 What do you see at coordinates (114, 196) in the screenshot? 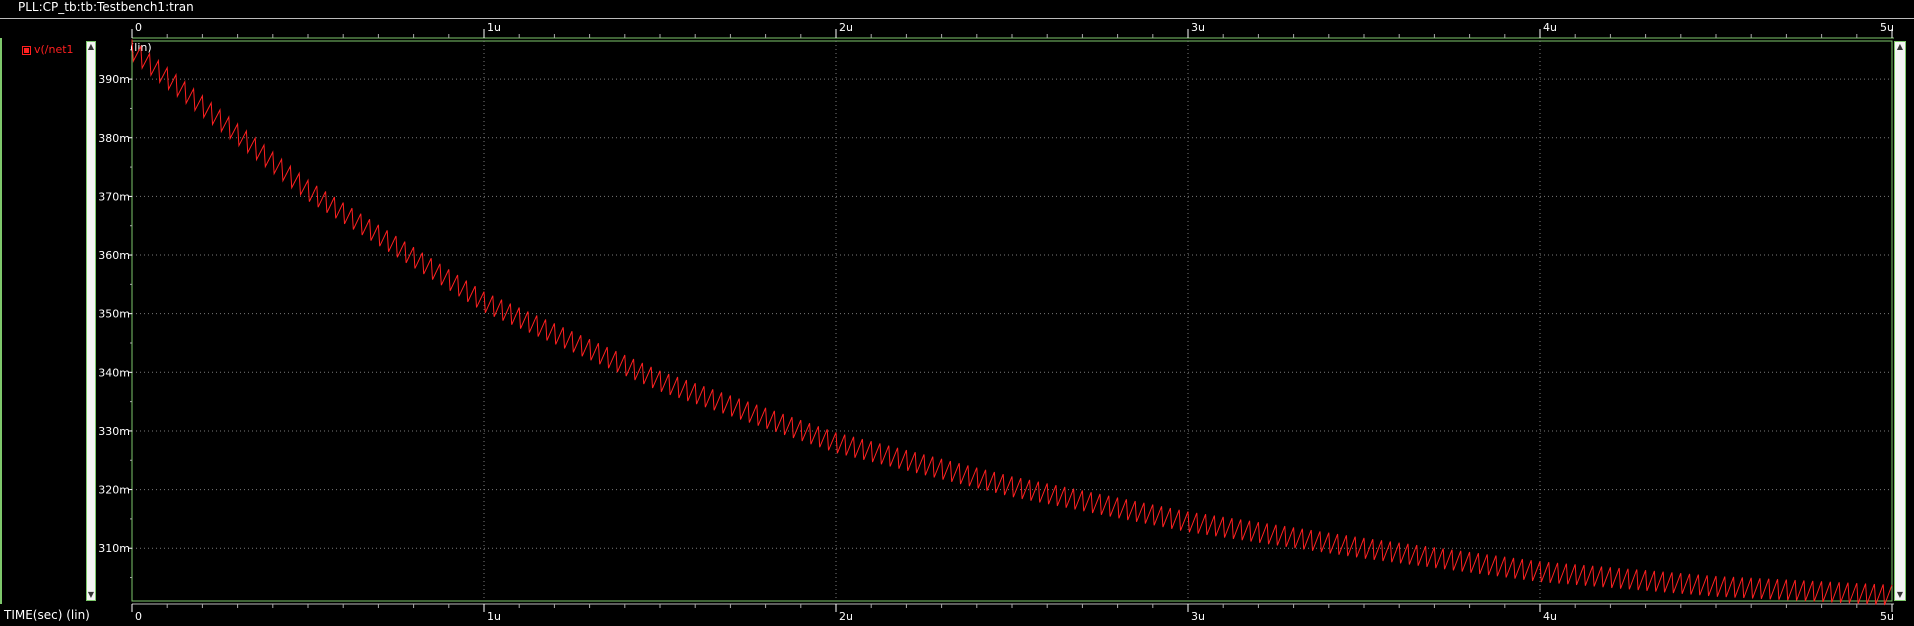
I see `y-tick-label: 370m` at bounding box center [114, 196].